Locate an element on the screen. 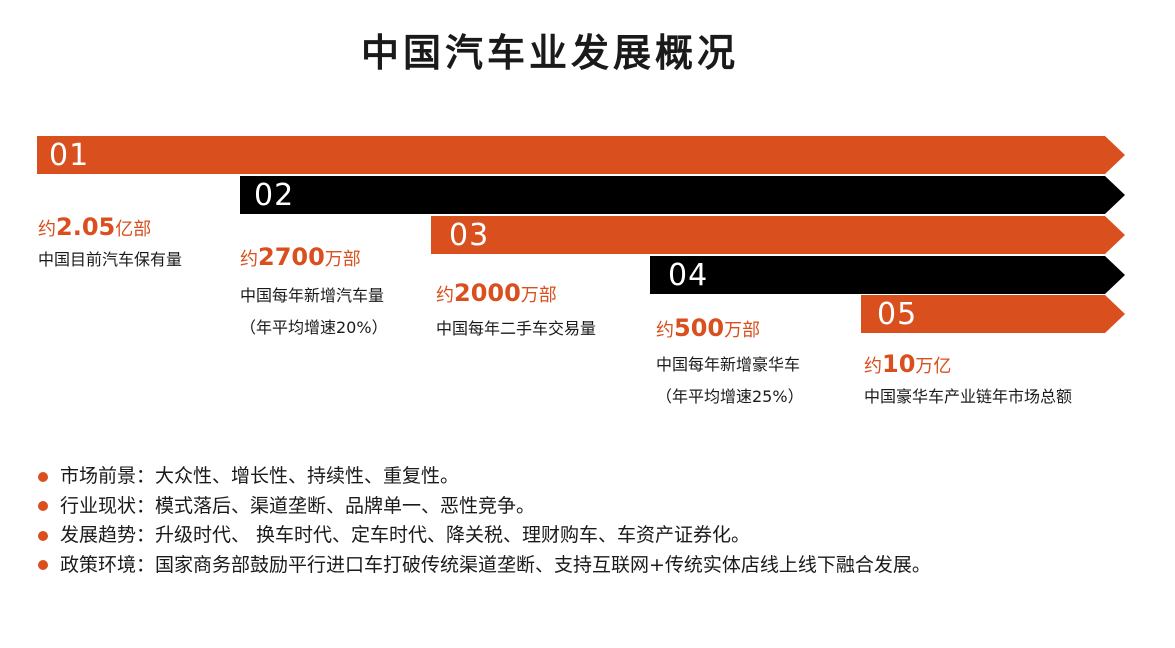 The width and height of the screenshot is (1175, 648). stat-03: 约2000万部 is located at coordinates (496, 293).